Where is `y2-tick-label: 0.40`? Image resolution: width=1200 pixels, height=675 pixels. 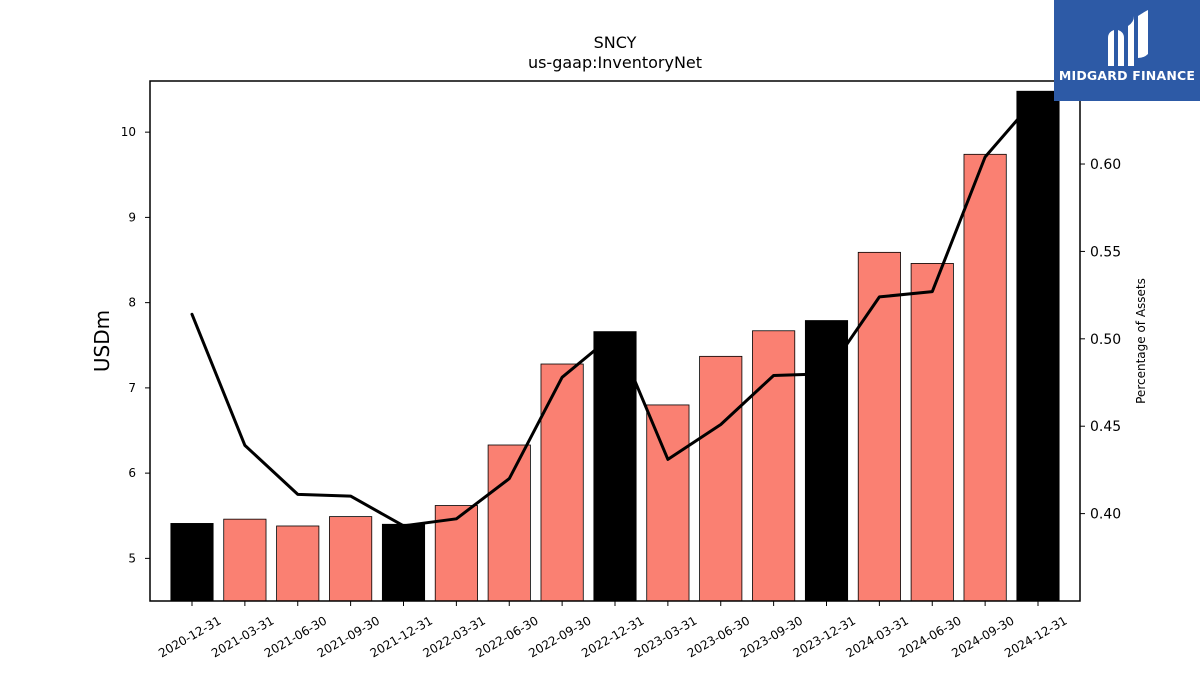
y2-tick-label: 0.40 is located at coordinates (1105, 515).